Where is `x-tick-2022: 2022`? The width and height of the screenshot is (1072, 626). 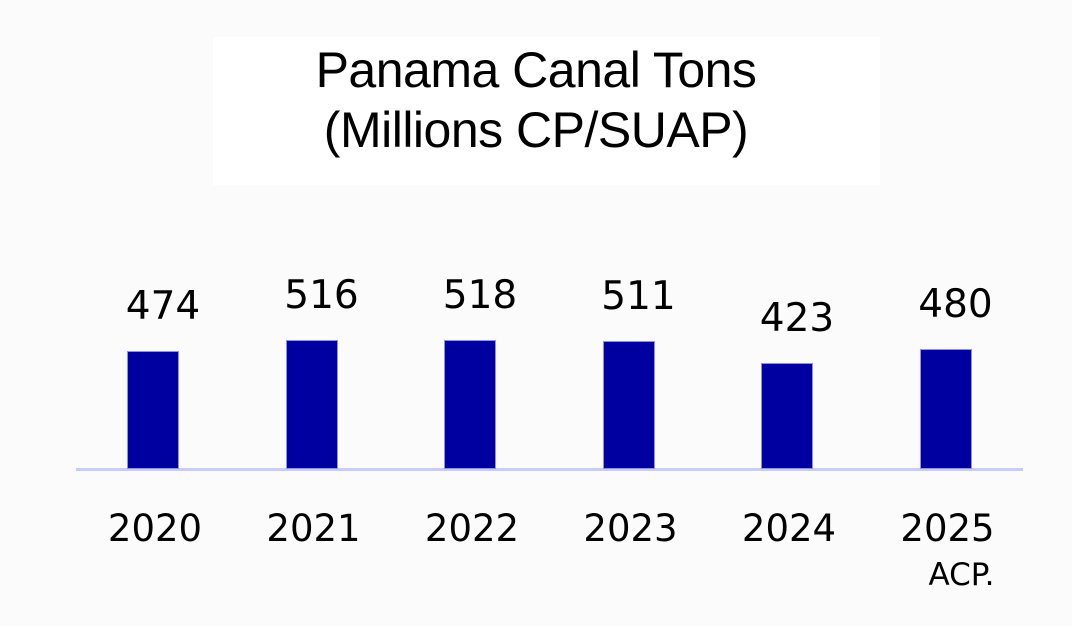 x-tick-2022: 2022 is located at coordinates (472, 528).